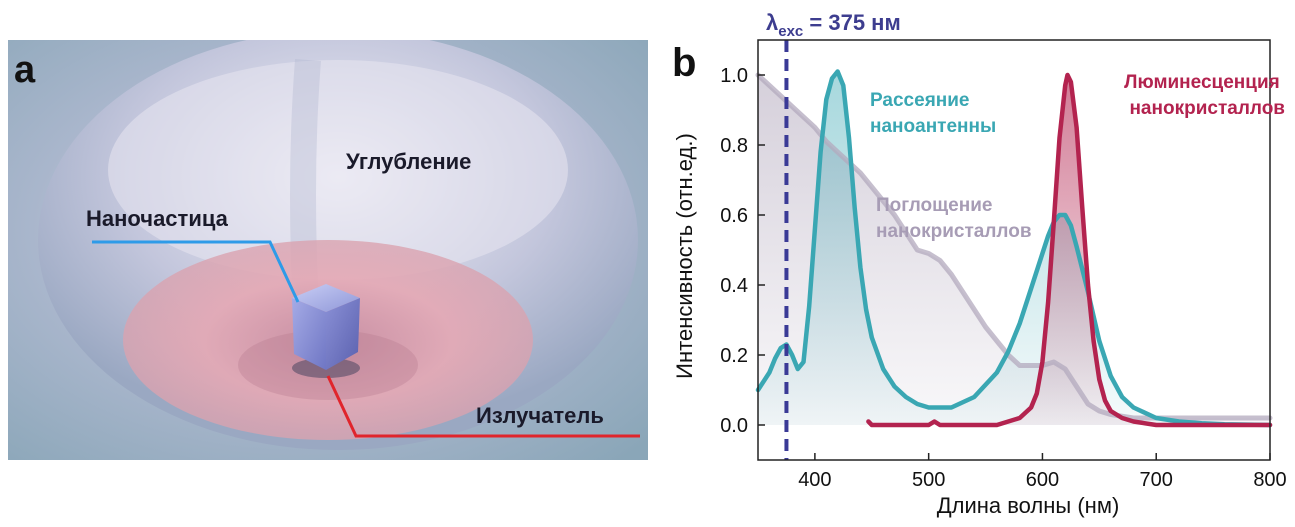  What do you see at coordinates (734, 146) in the screenshot?
I see `y-tick-label: 0.8` at bounding box center [734, 146].